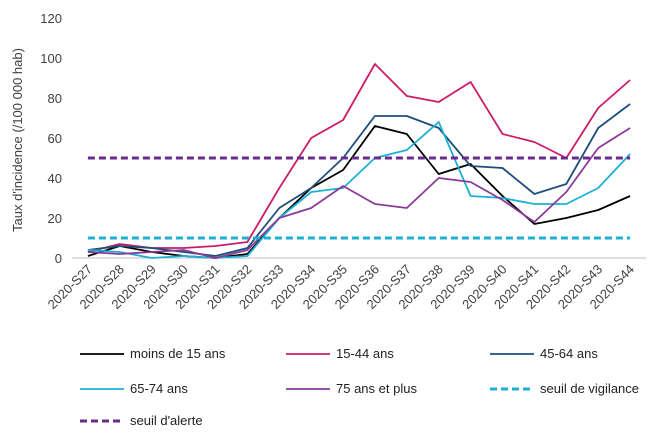  I want to click on legend-label: seuil de vigilance, so click(589, 388).